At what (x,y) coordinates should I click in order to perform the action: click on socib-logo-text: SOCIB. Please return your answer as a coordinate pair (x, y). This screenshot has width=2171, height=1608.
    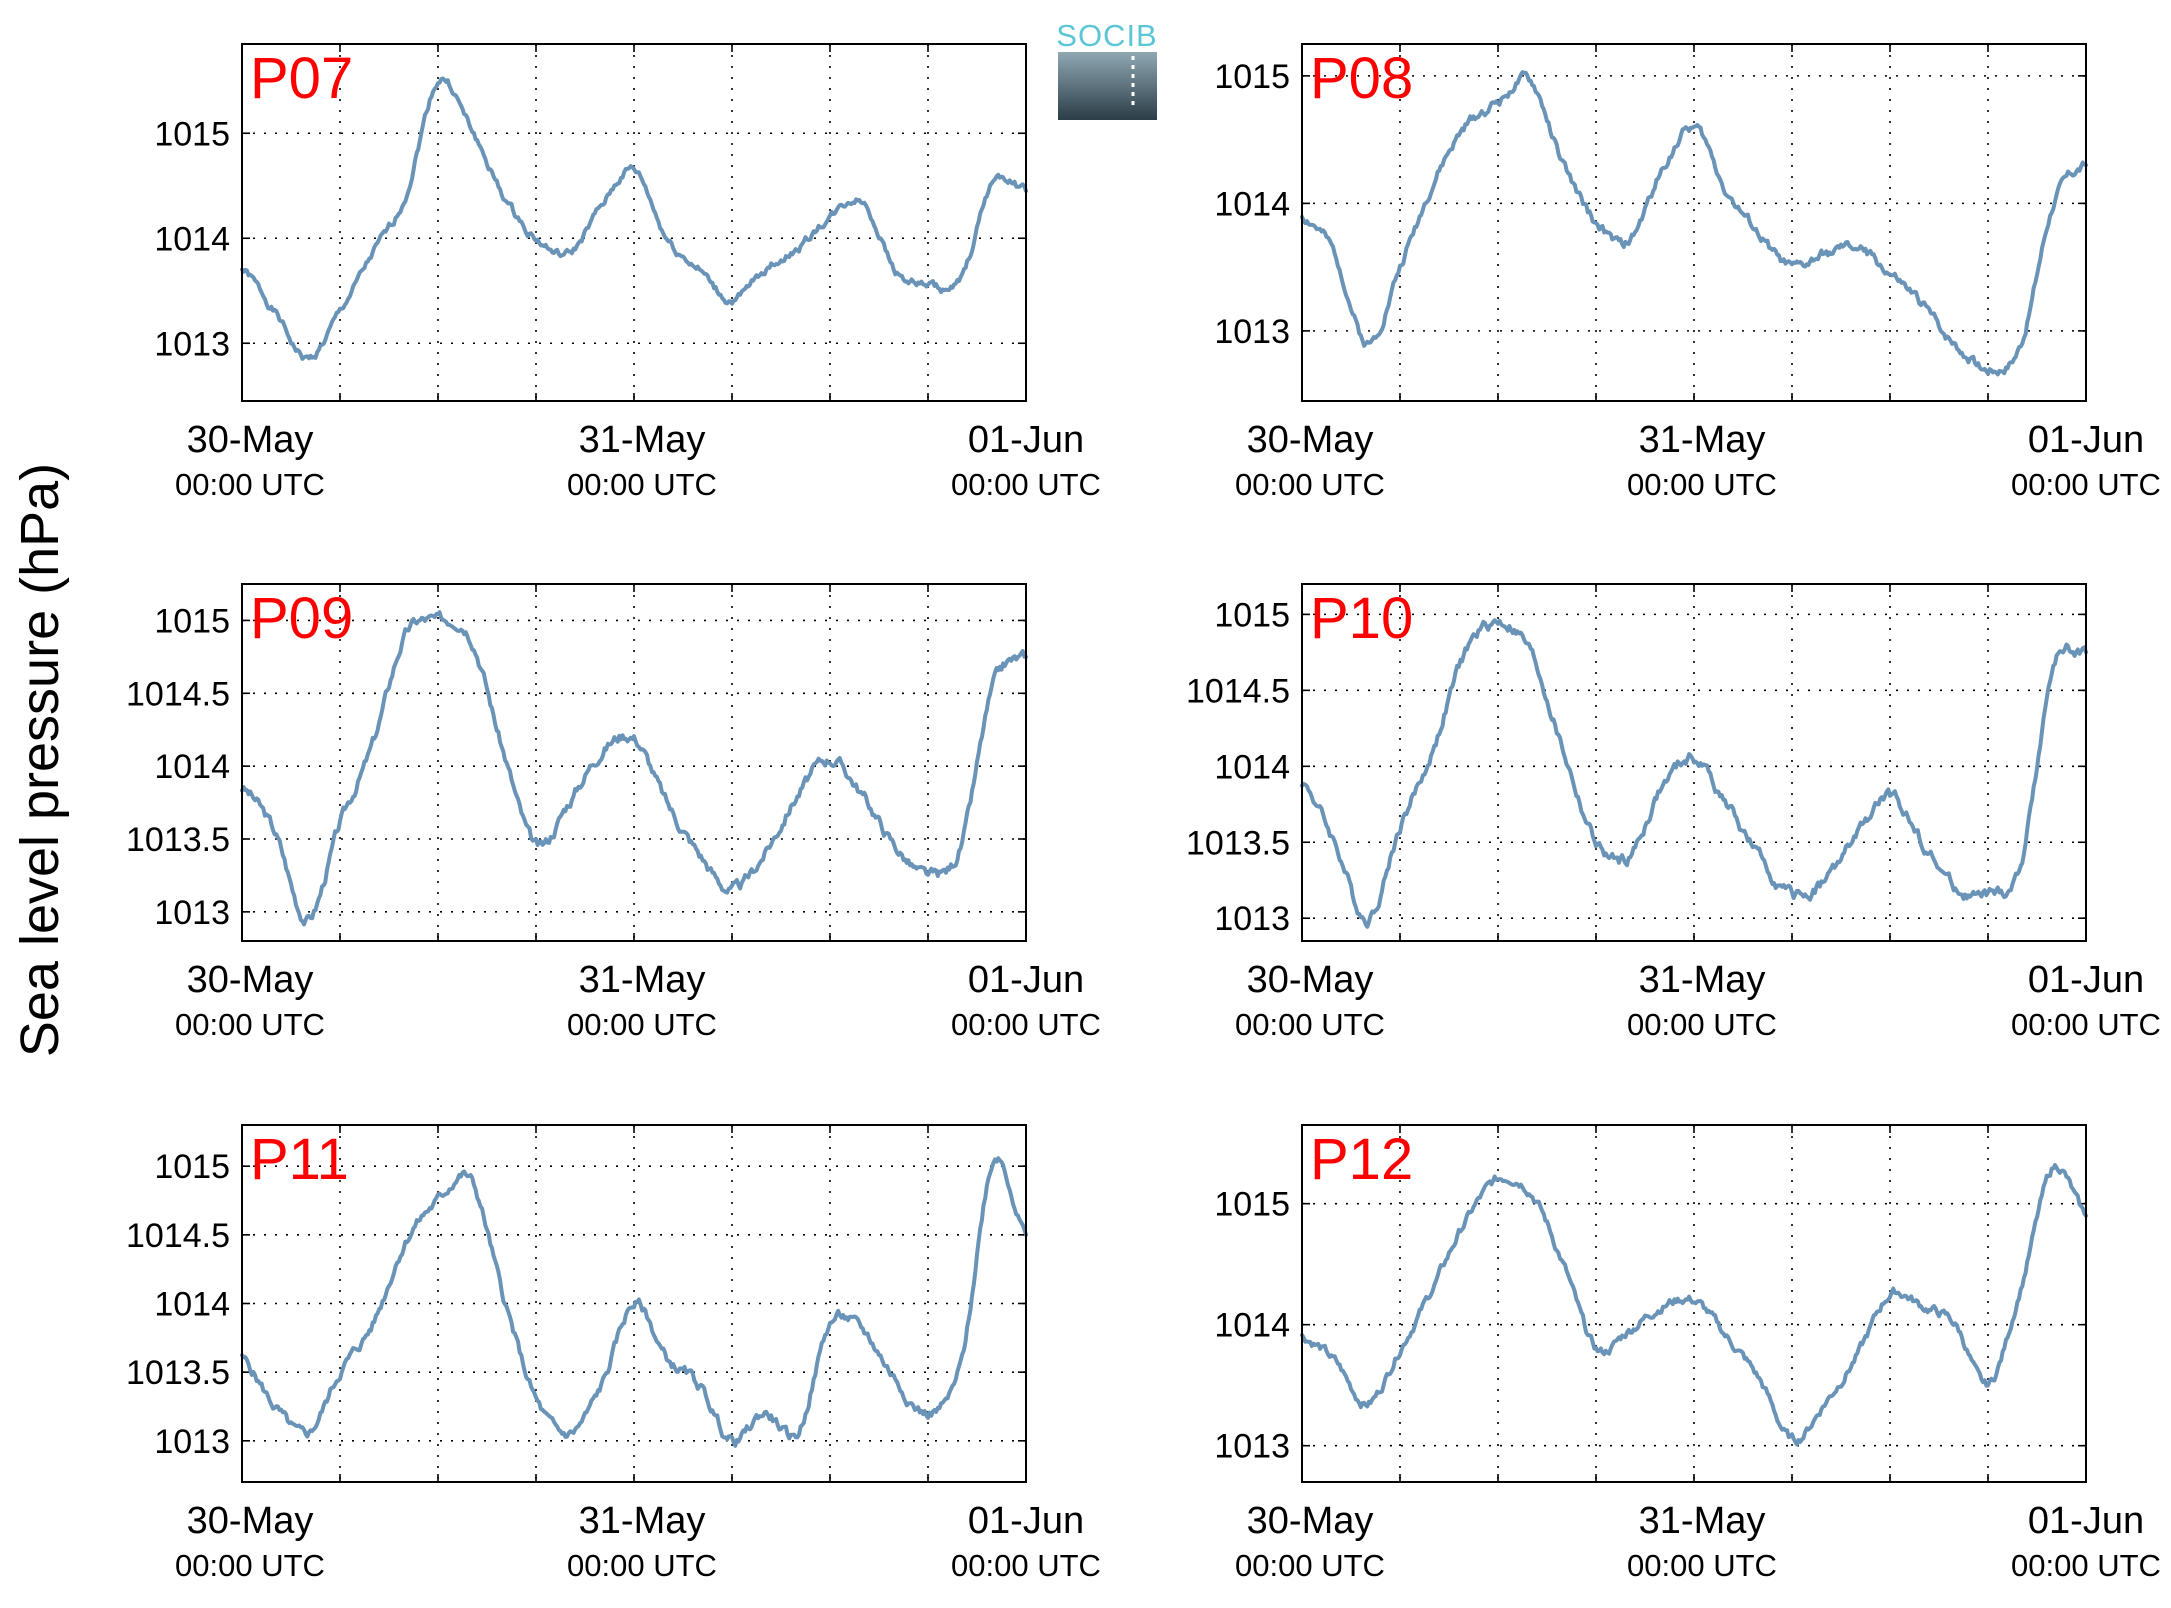
    Looking at the image, I should click on (1106, 35).